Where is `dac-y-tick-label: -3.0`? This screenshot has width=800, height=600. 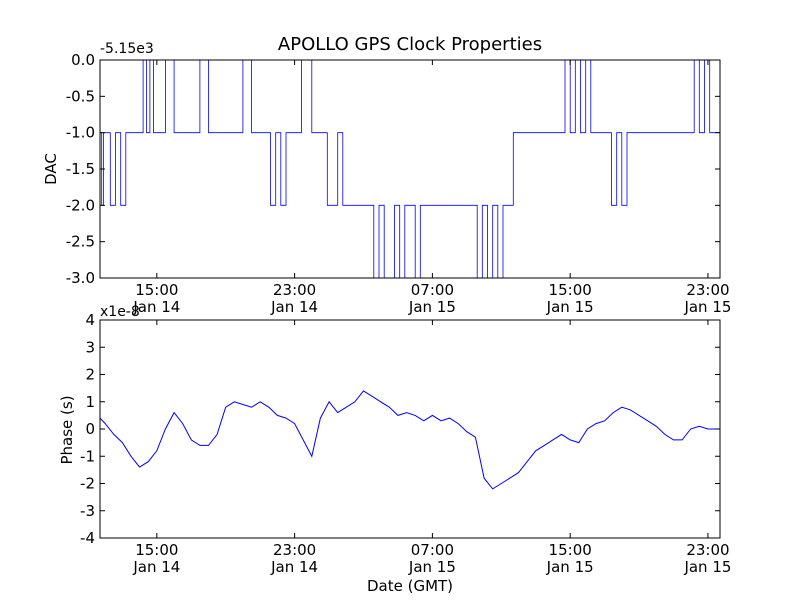
dac-y-tick-label: -3.0 is located at coordinates (80, 278).